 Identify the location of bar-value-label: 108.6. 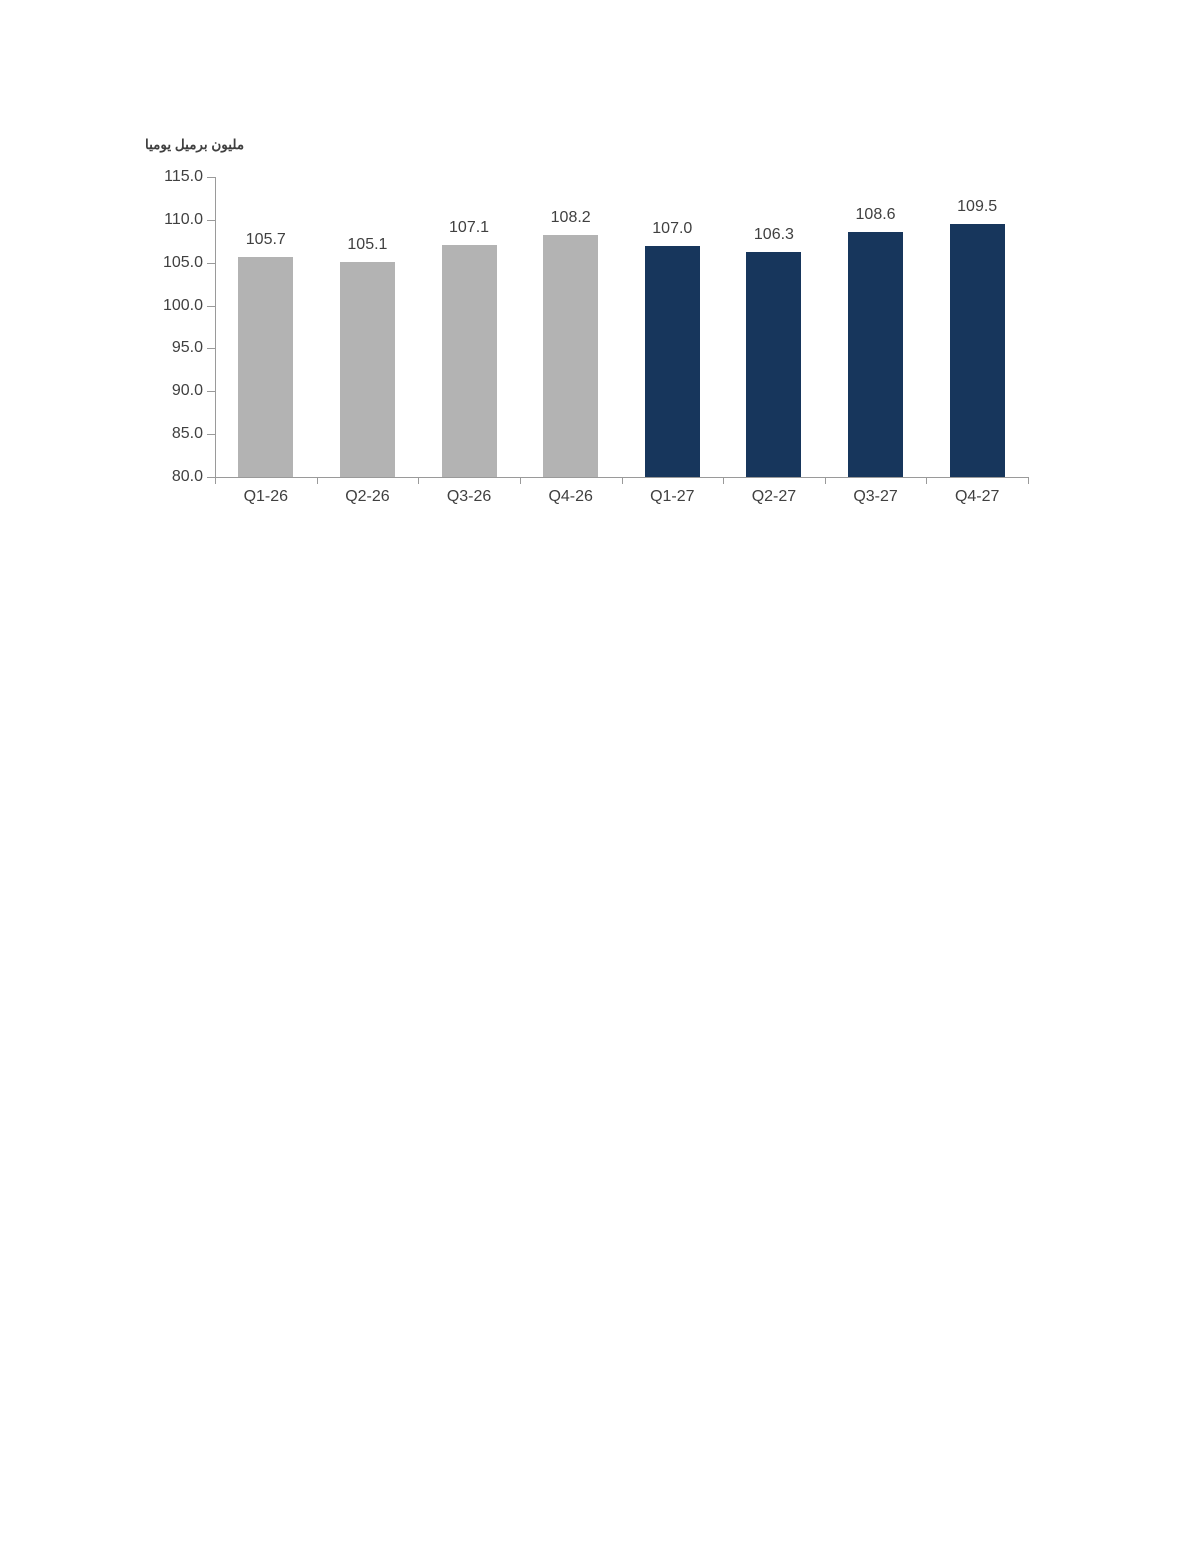
(875, 214).